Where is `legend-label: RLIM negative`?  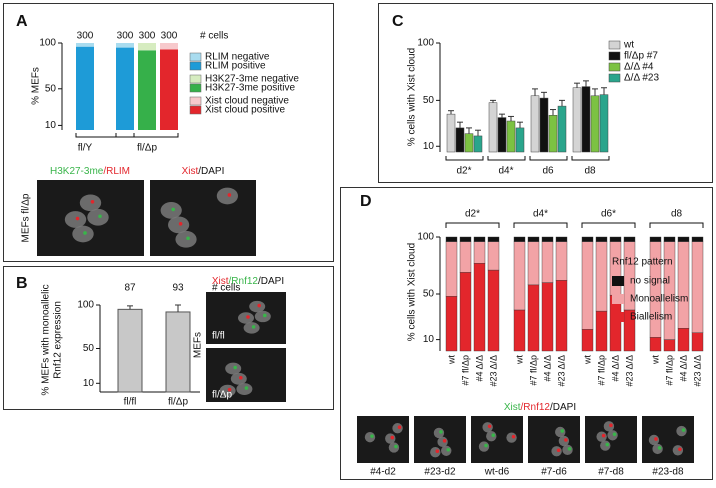 legend-label: RLIM negative is located at coordinates (237, 57).